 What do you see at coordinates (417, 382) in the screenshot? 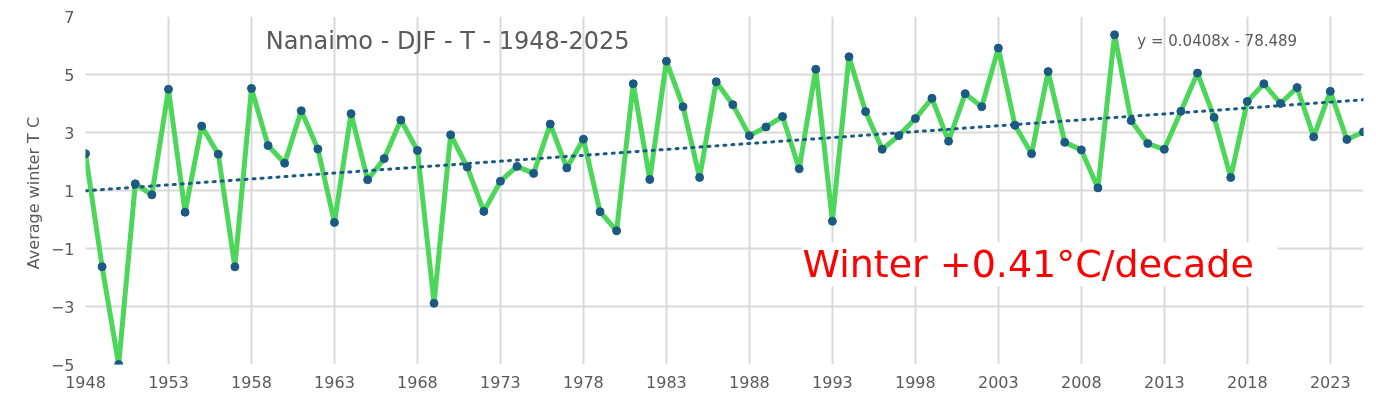
I see `x-tick-label: 1968` at bounding box center [417, 382].